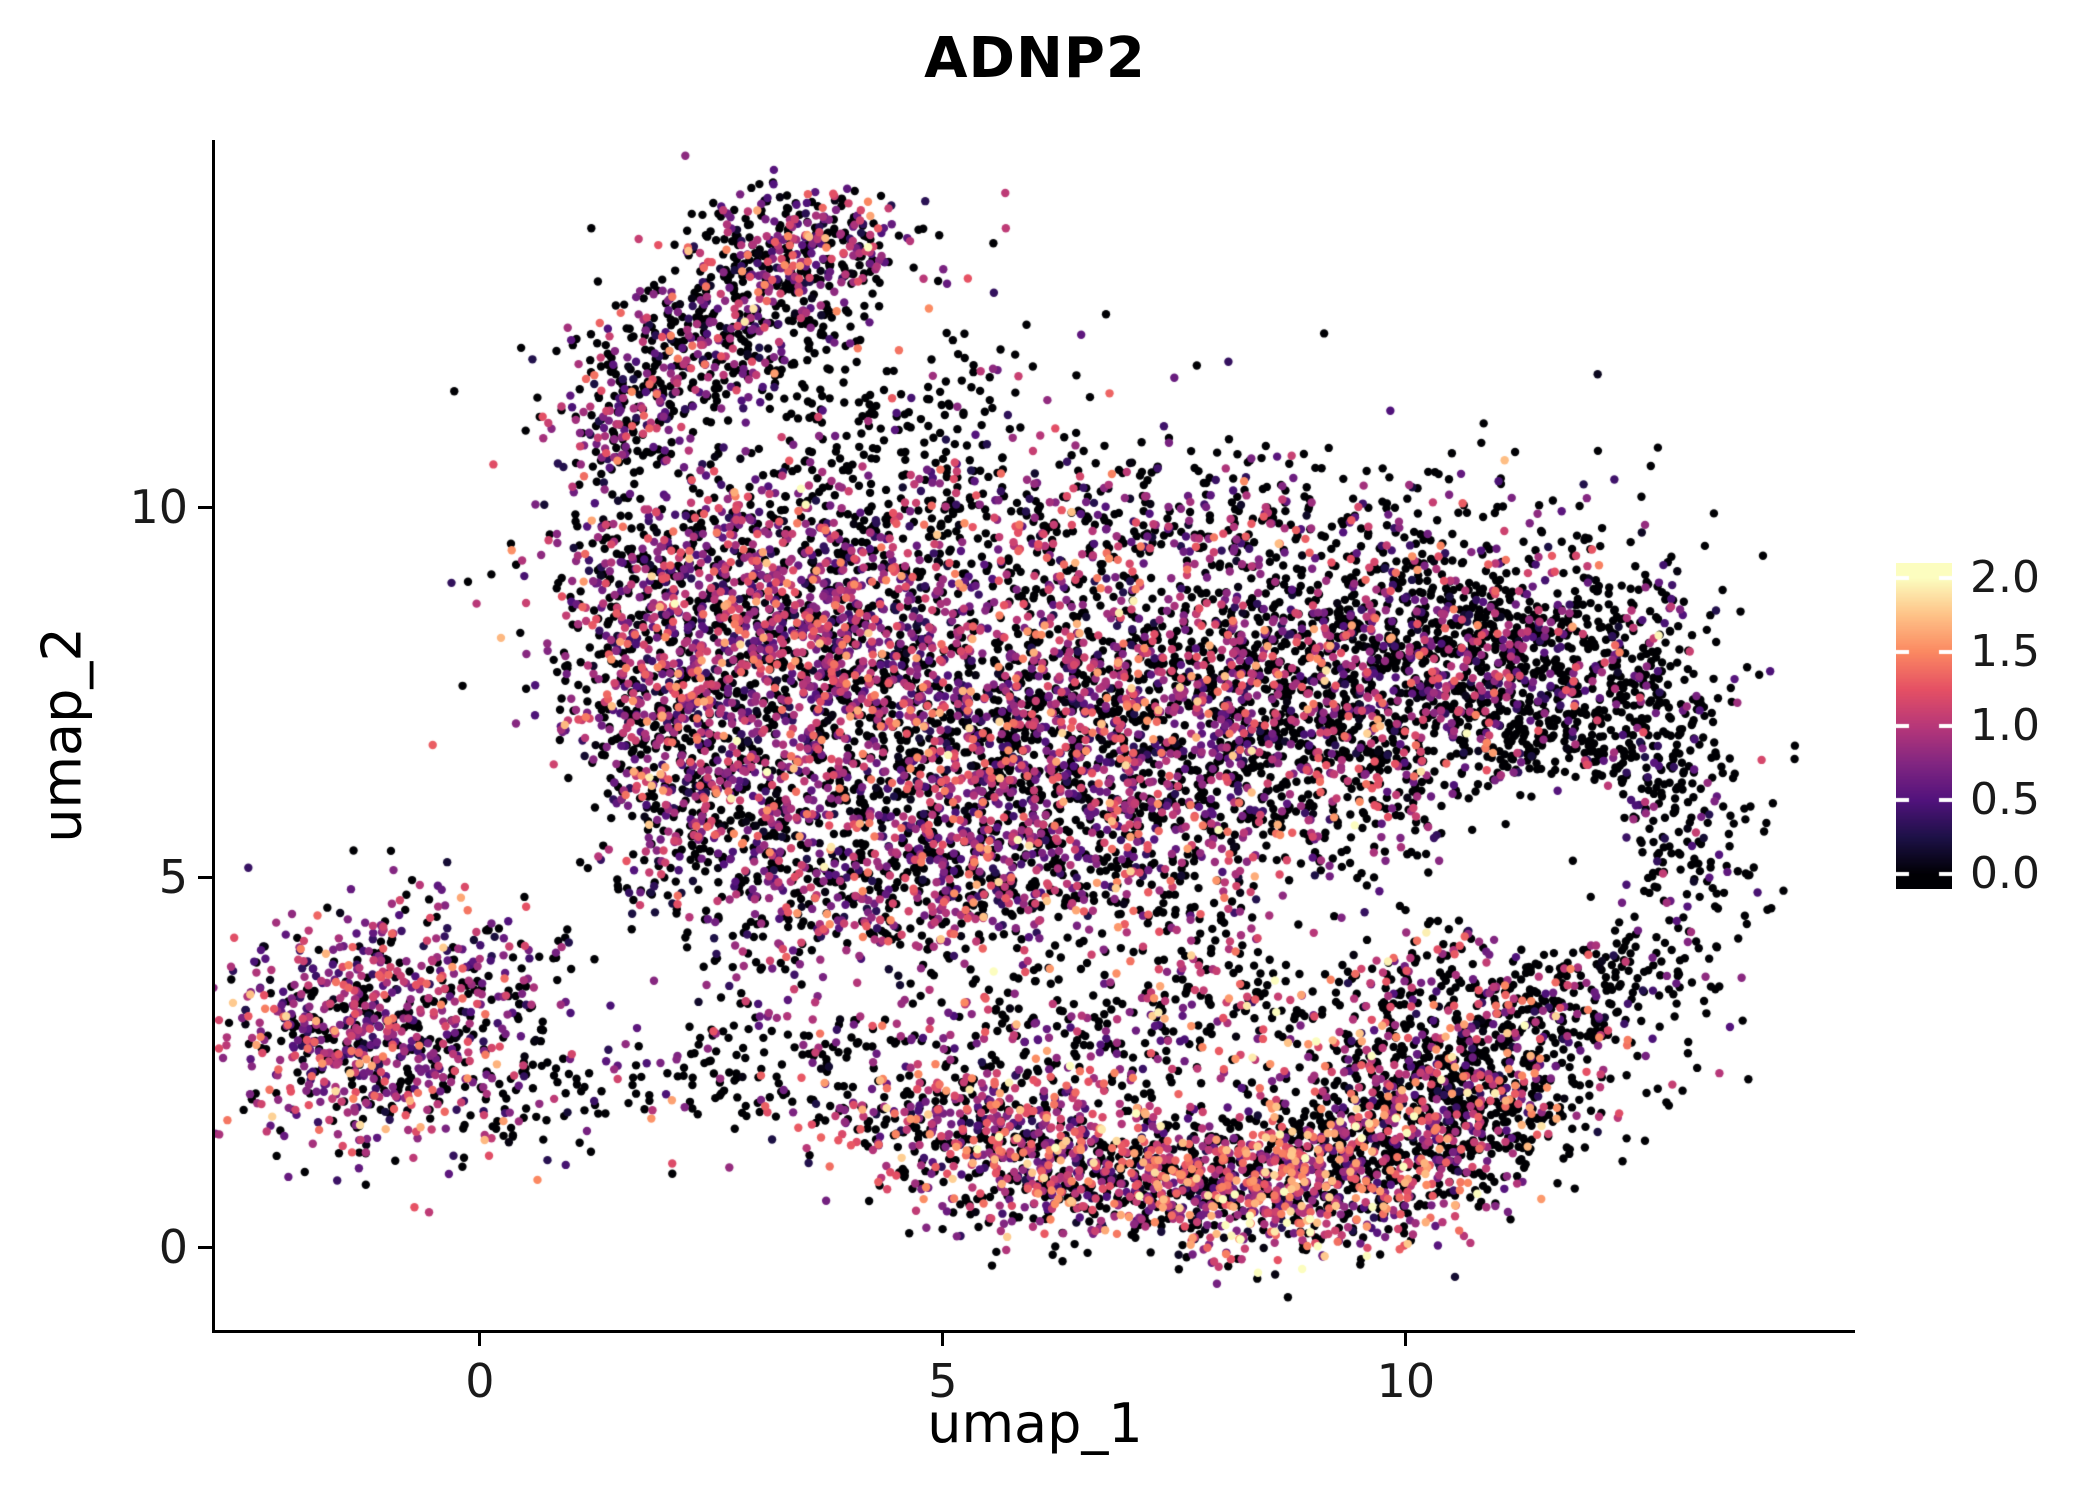 Image resolution: width=2100 pixels, height=1500 pixels. Describe the element at coordinates (62, 735) in the screenshot. I see `y-axis-label: umap_2` at that location.